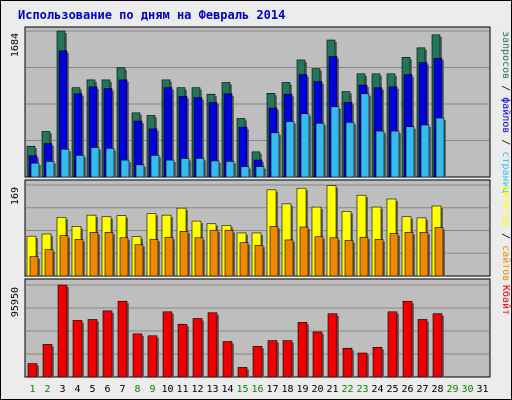 Image resolution: width=512 pixels, height=400 pixels. Describe the element at coordinates (332, 389) in the screenshot. I see `x-tick-label-21: 21` at that location.